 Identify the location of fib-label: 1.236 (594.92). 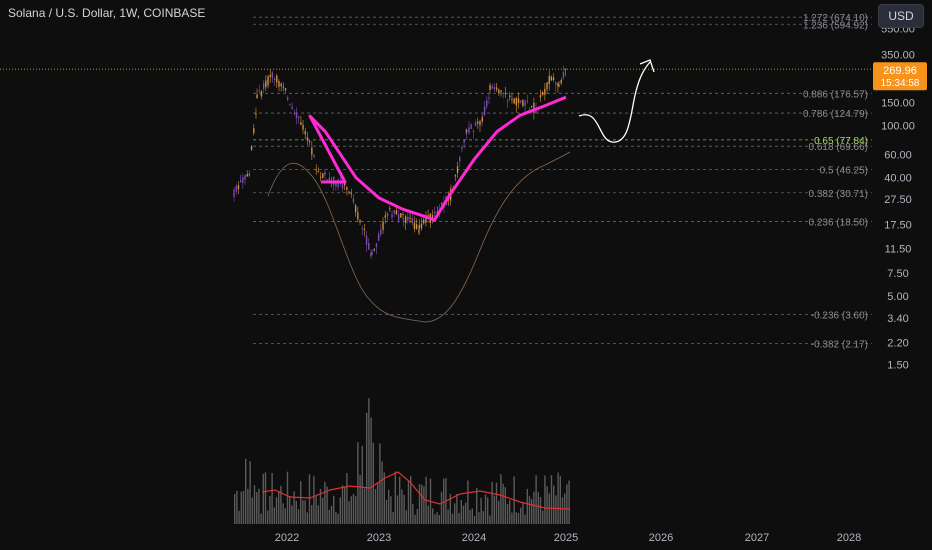
(835, 25).